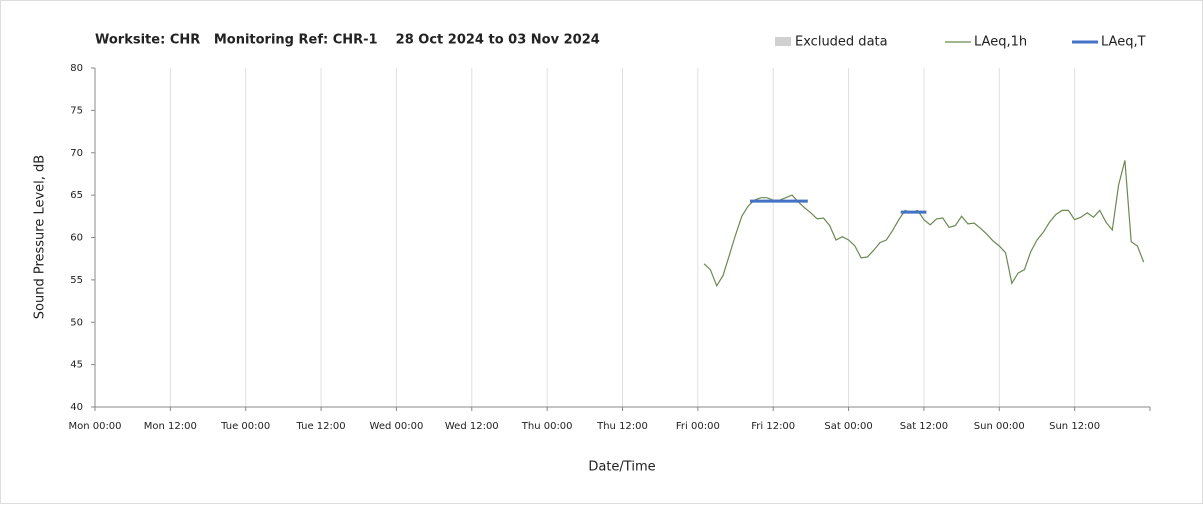  What do you see at coordinates (76, 110) in the screenshot?
I see `y-tick-label: 75` at bounding box center [76, 110].